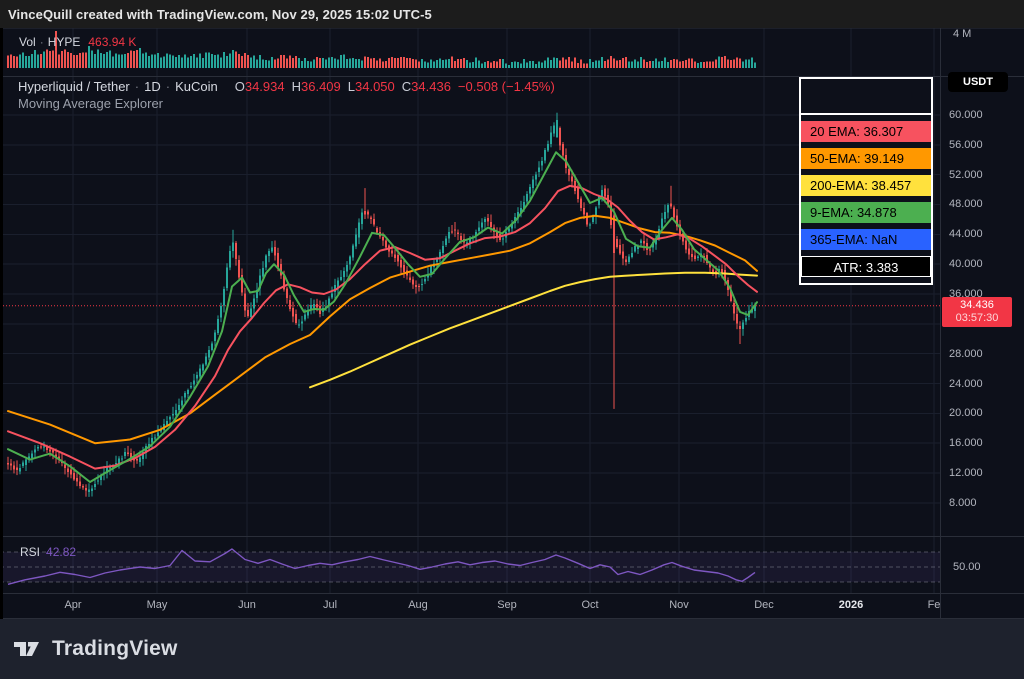  Describe the element at coordinates (381, 566) in the screenshot. I see `rsi-line` at that location.